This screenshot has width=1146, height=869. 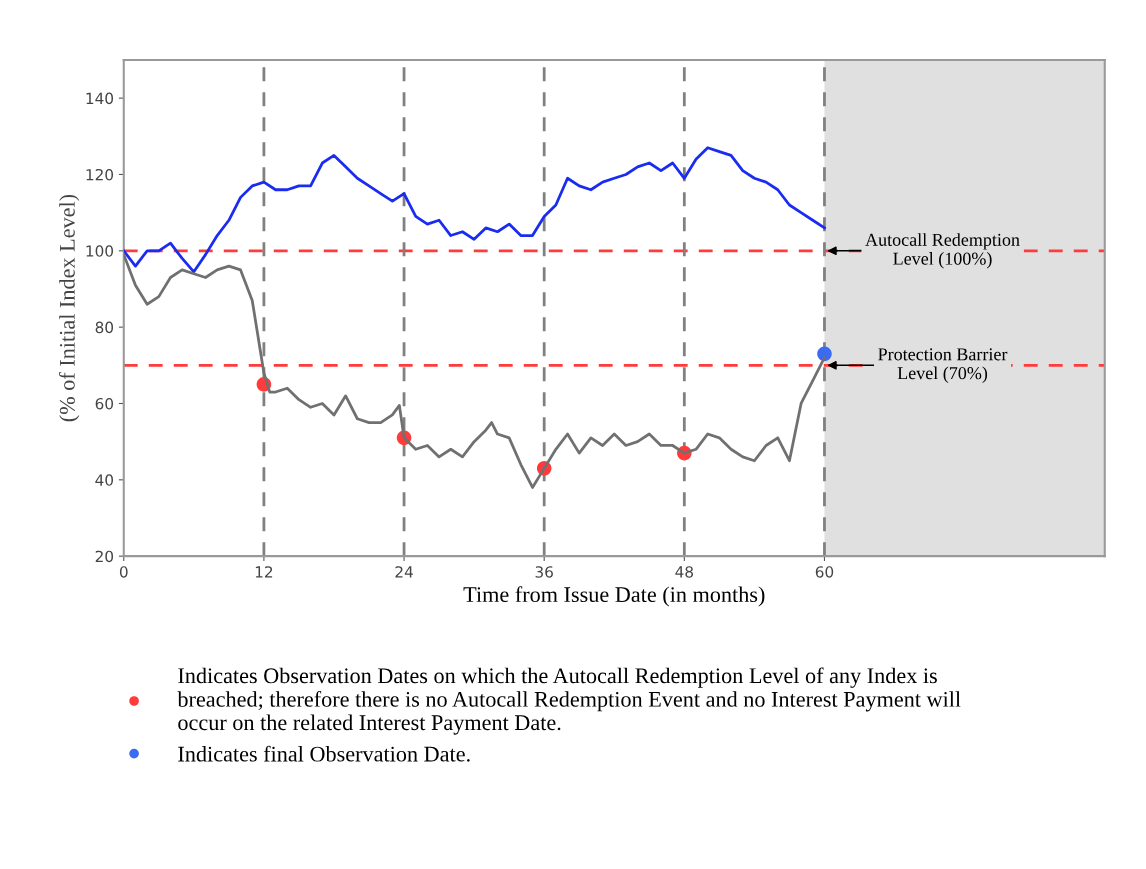 What do you see at coordinates (104, 480) in the screenshot?
I see `y-tick-label: 40` at bounding box center [104, 480].